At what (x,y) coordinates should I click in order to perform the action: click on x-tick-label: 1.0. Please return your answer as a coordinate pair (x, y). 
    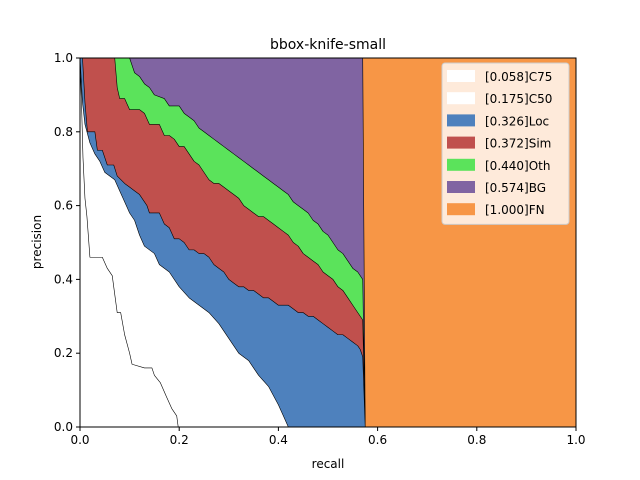
    Looking at the image, I should click on (575, 440).